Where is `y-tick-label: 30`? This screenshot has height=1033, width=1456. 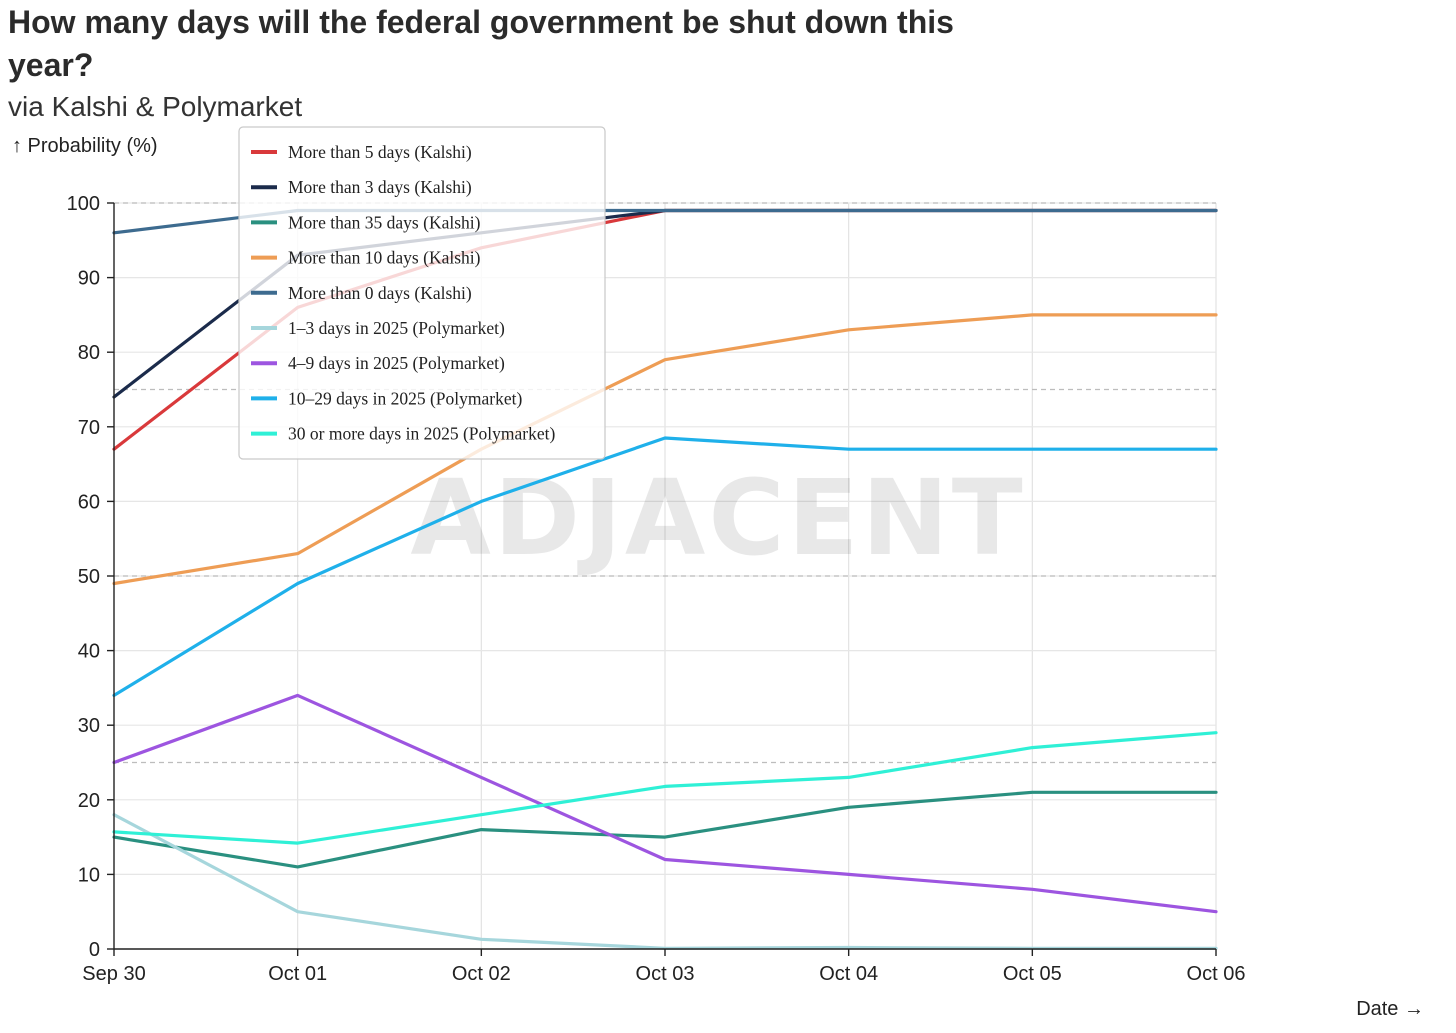
y-tick-label: 30 is located at coordinates (89, 726).